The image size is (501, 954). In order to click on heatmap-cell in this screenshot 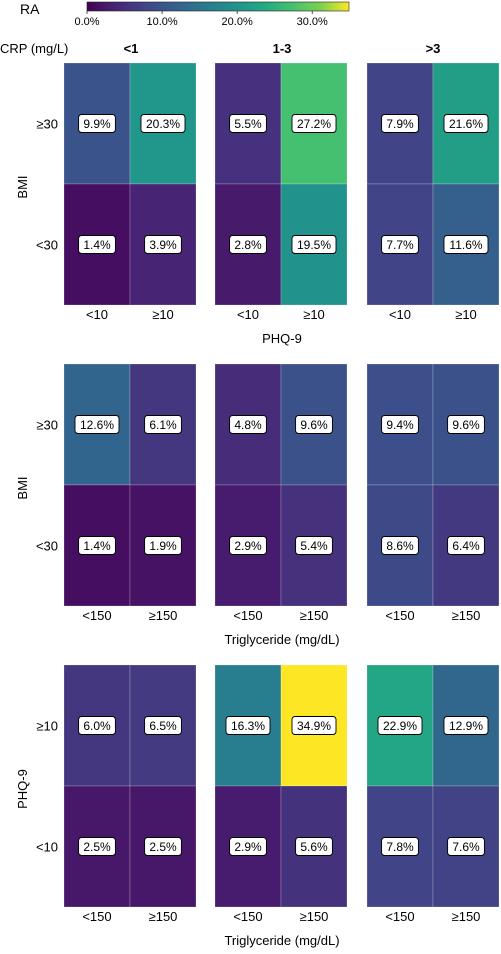, I will do `click(248, 846)`.